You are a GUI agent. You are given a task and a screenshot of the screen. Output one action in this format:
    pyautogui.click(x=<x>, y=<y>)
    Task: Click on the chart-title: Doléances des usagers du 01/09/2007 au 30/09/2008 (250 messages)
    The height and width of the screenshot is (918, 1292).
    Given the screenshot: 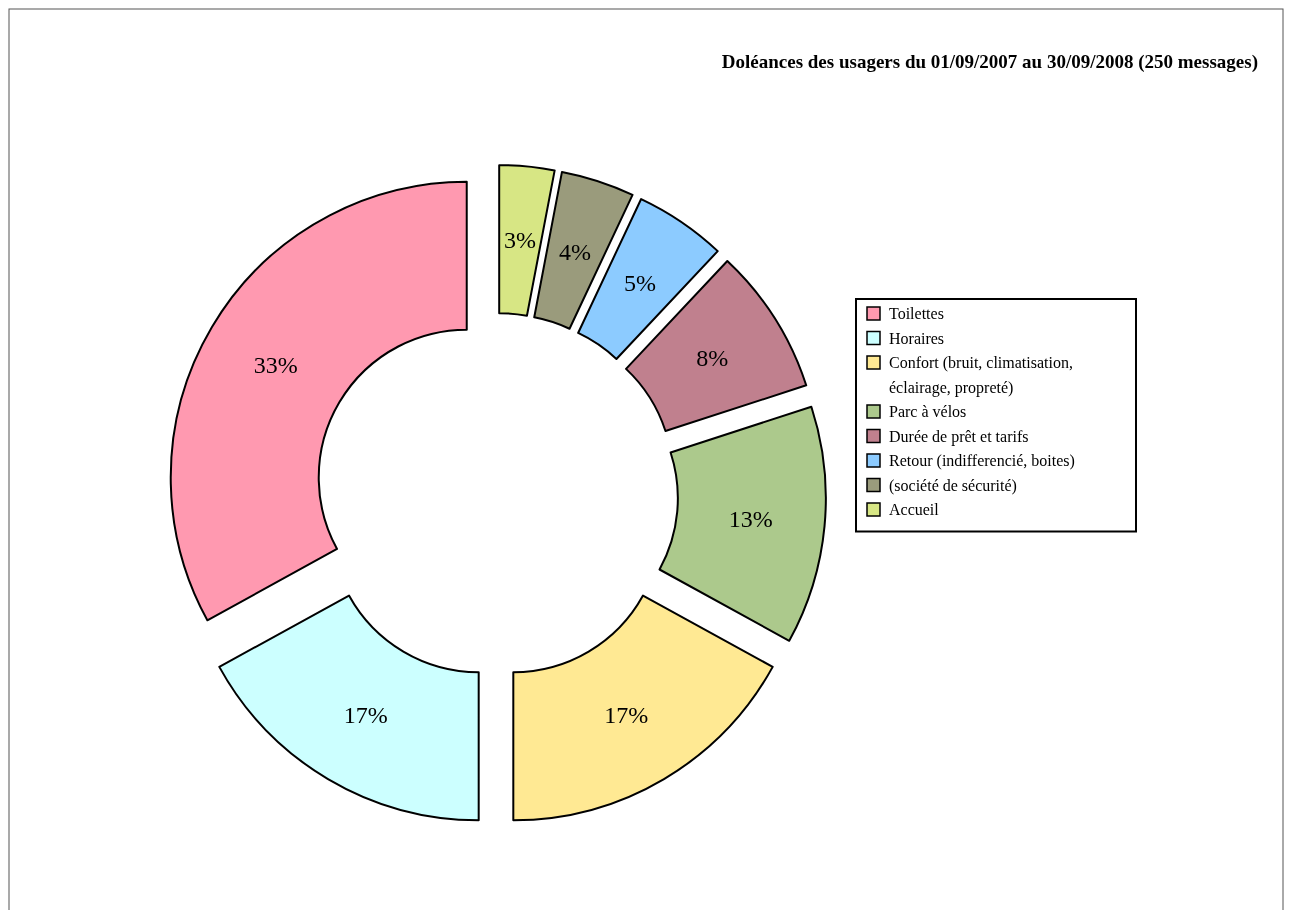 What is the action you would take?
    pyautogui.click(x=989, y=62)
    